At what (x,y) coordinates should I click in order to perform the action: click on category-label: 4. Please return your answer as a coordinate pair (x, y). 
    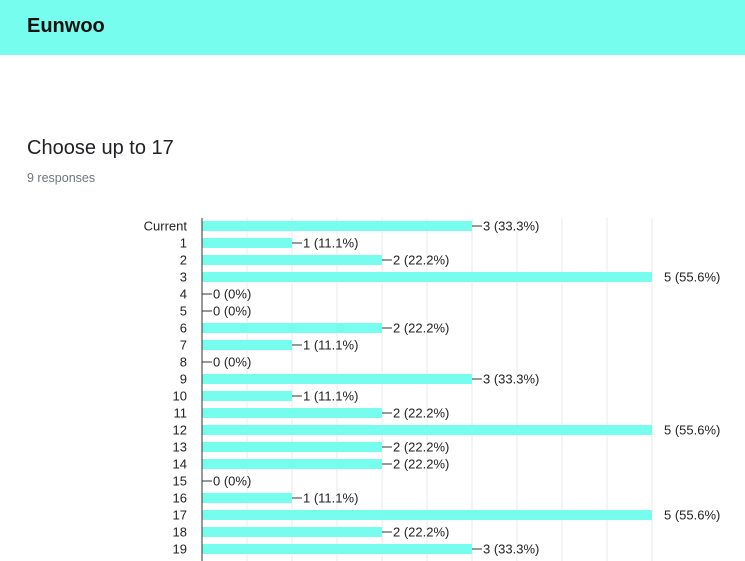
    Looking at the image, I should click on (183, 294).